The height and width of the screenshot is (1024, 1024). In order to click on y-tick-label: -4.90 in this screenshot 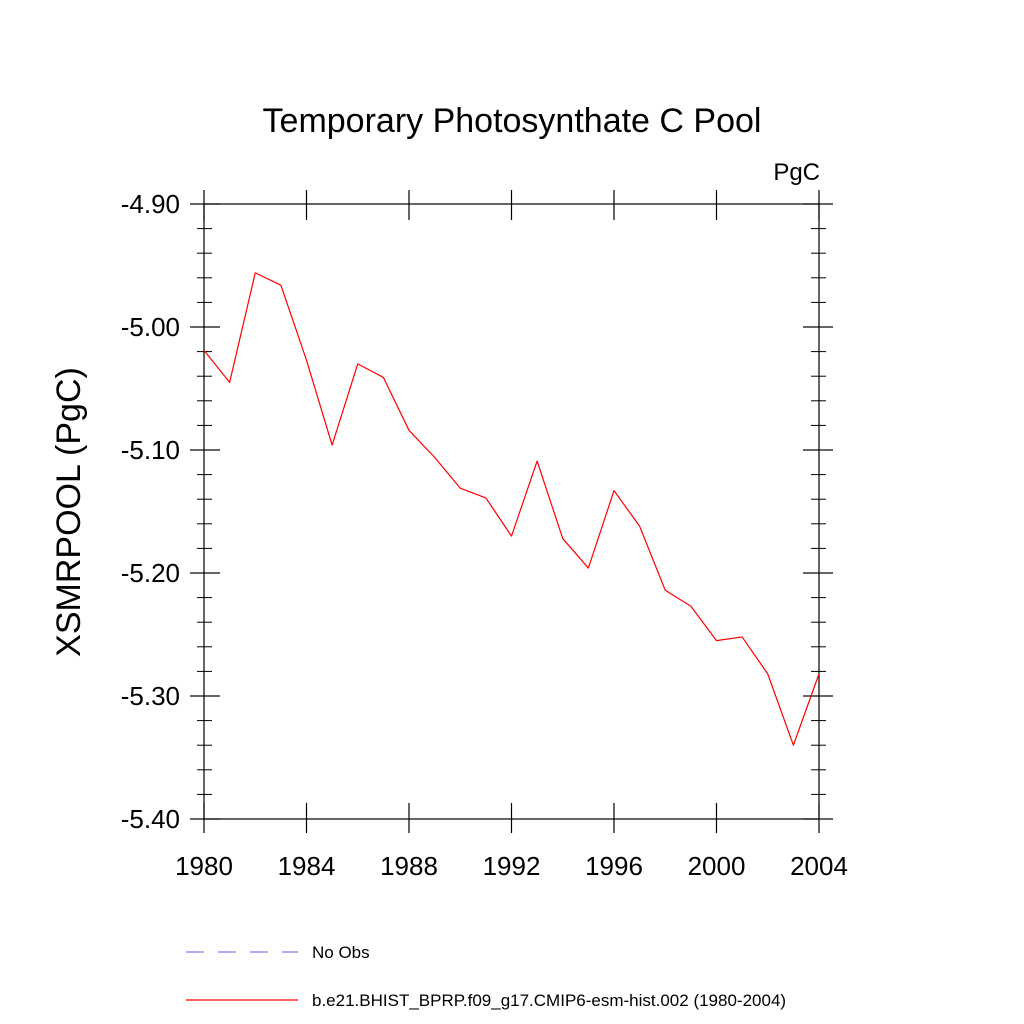, I will do `click(150, 204)`.